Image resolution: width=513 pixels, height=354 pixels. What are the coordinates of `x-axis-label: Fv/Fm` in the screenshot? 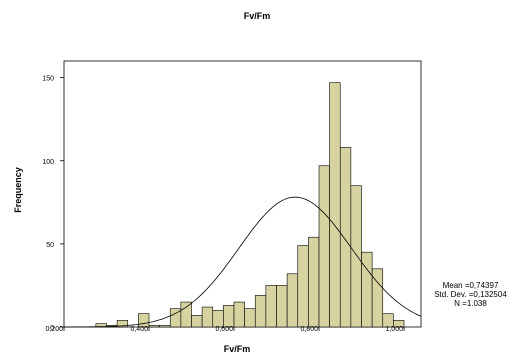 It's located at (237, 349).